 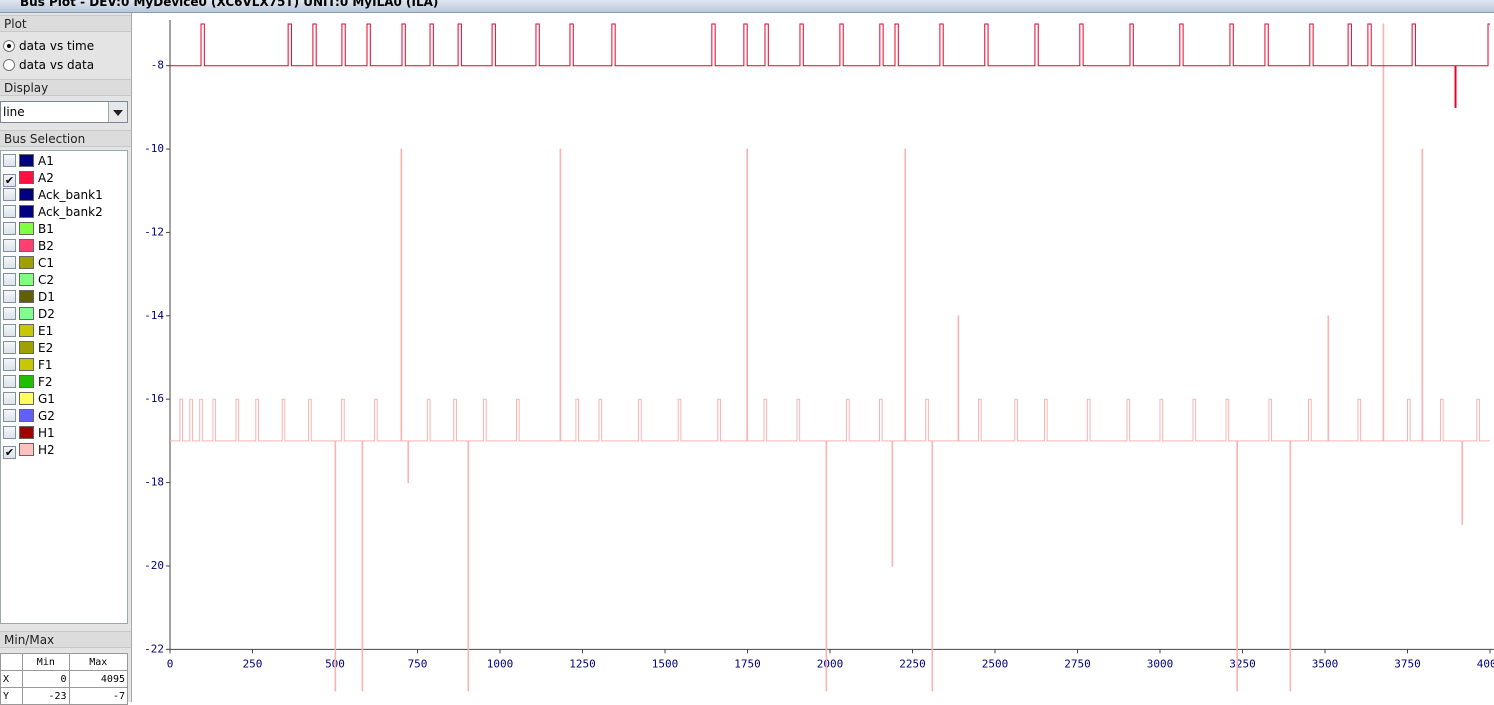 What do you see at coordinates (830, 65) in the screenshot?
I see `series-line` at bounding box center [830, 65].